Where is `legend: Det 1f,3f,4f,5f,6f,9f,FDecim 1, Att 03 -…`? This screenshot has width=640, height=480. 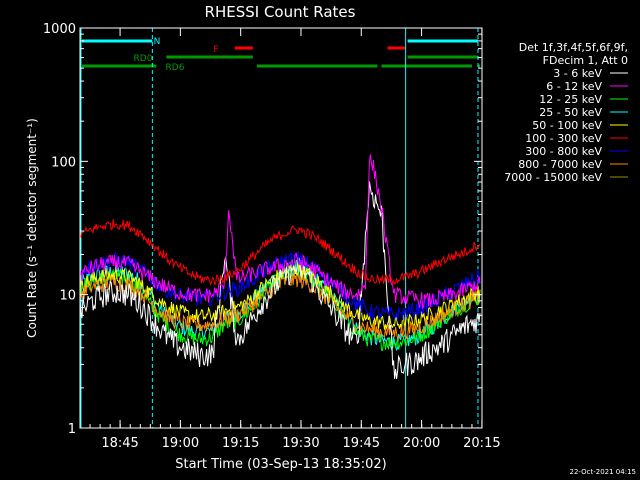
legend: Det 1f,3f,4f,5f,6f,9f,FDecim 1, Att 03 -… is located at coordinates (566, 112).